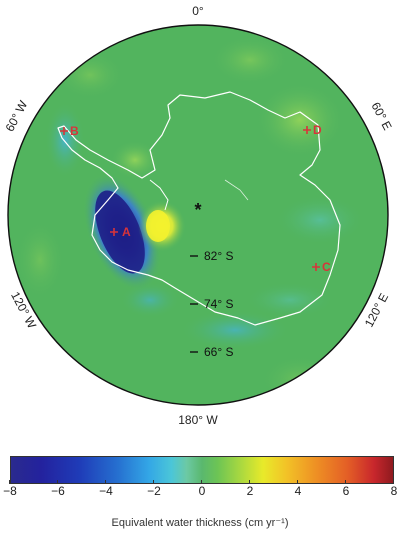 The image size is (400, 537). Describe the element at coordinates (202, 489) in the screenshot. I see `colorbar-tick-label: 0` at that location.